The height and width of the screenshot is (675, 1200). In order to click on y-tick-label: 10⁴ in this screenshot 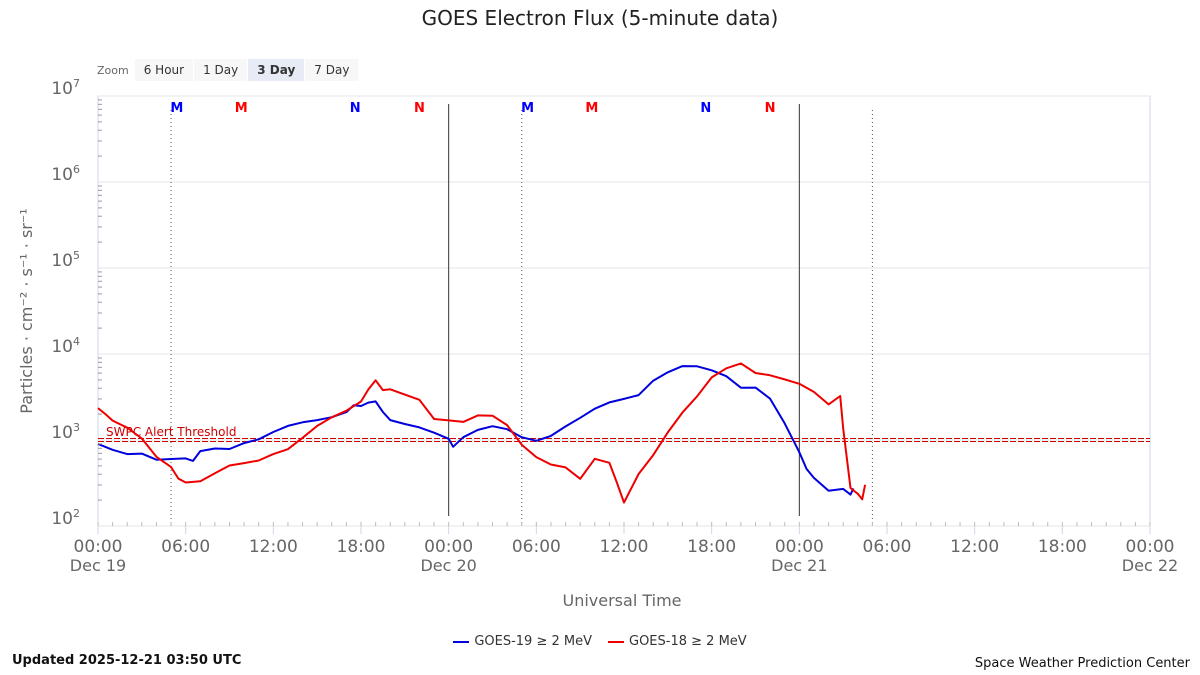, I will do `click(65, 346)`.